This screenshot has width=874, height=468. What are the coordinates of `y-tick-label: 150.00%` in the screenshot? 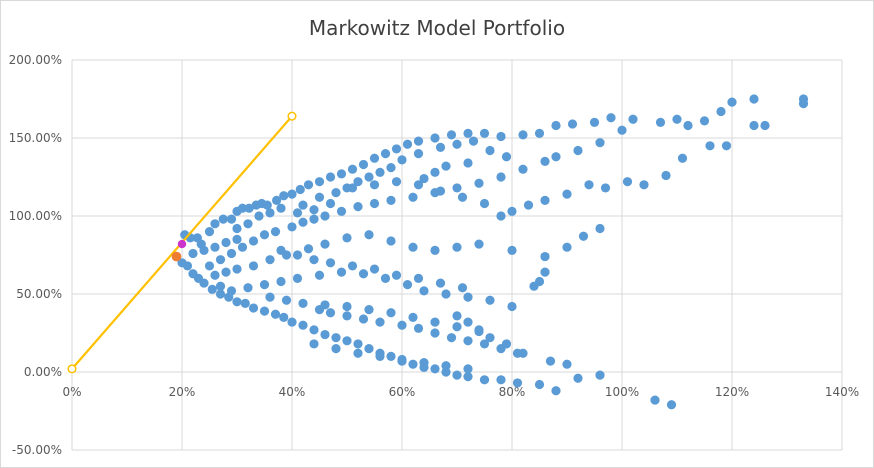 It's located at (35, 138).